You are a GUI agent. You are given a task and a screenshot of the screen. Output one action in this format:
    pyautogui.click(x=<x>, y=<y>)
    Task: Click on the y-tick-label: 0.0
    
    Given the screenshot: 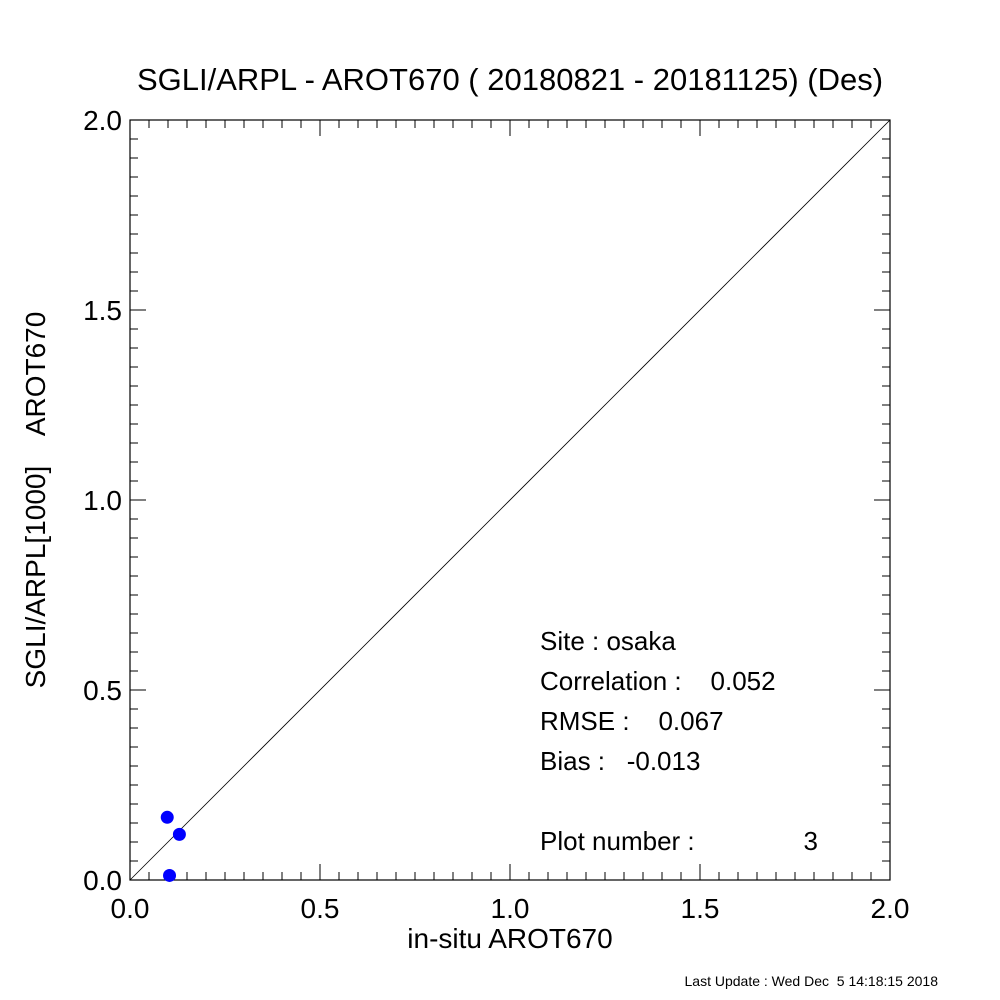 What is the action you would take?
    pyautogui.click(x=102, y=880)
    